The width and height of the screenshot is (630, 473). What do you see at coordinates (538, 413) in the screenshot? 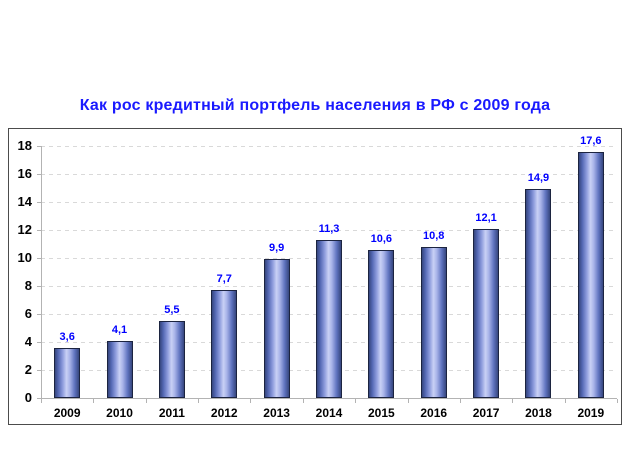
I see `x-axis-label: 2018` at bounding box center [538, 413].